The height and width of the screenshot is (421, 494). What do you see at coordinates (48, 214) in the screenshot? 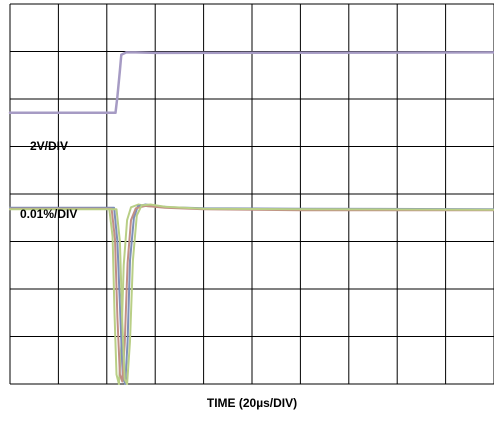
I see `lower-scale-label: 0.01%/DIV` at bounding box center [48, 214].